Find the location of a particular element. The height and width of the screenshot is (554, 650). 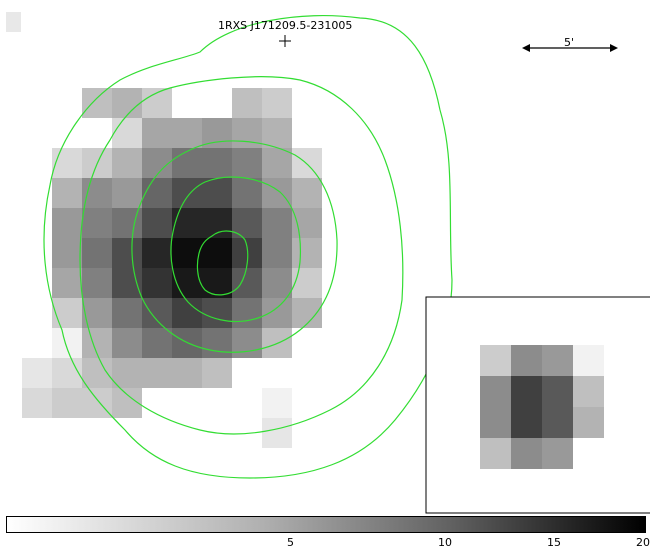

colorbar-tick-20: 20 is located at coordinates (643, 542).